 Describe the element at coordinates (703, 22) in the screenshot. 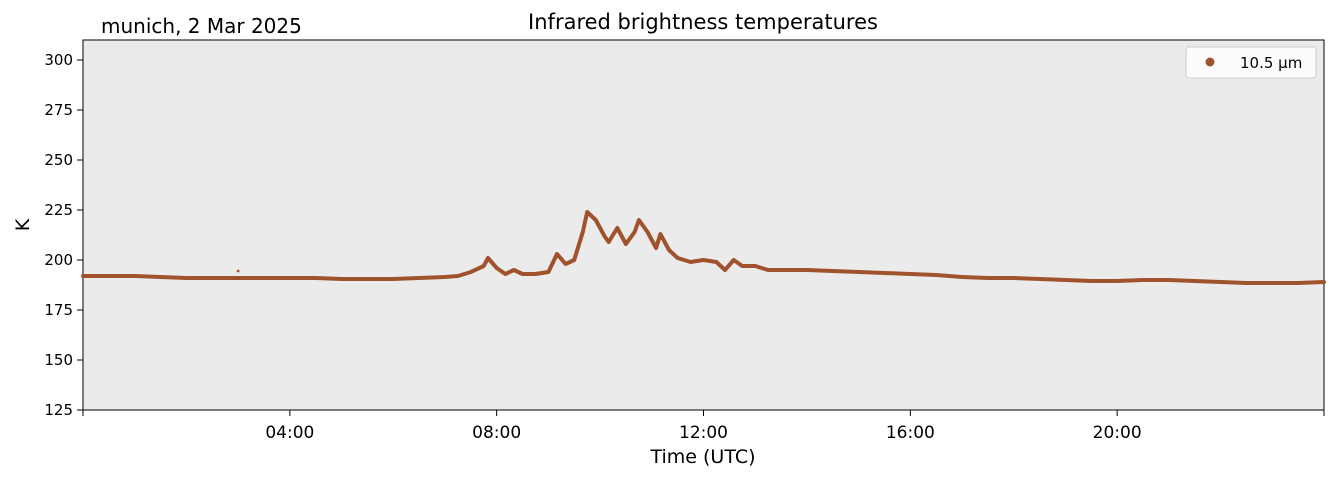

I see `chart-title: Infrared brightness temperatures` at that location.